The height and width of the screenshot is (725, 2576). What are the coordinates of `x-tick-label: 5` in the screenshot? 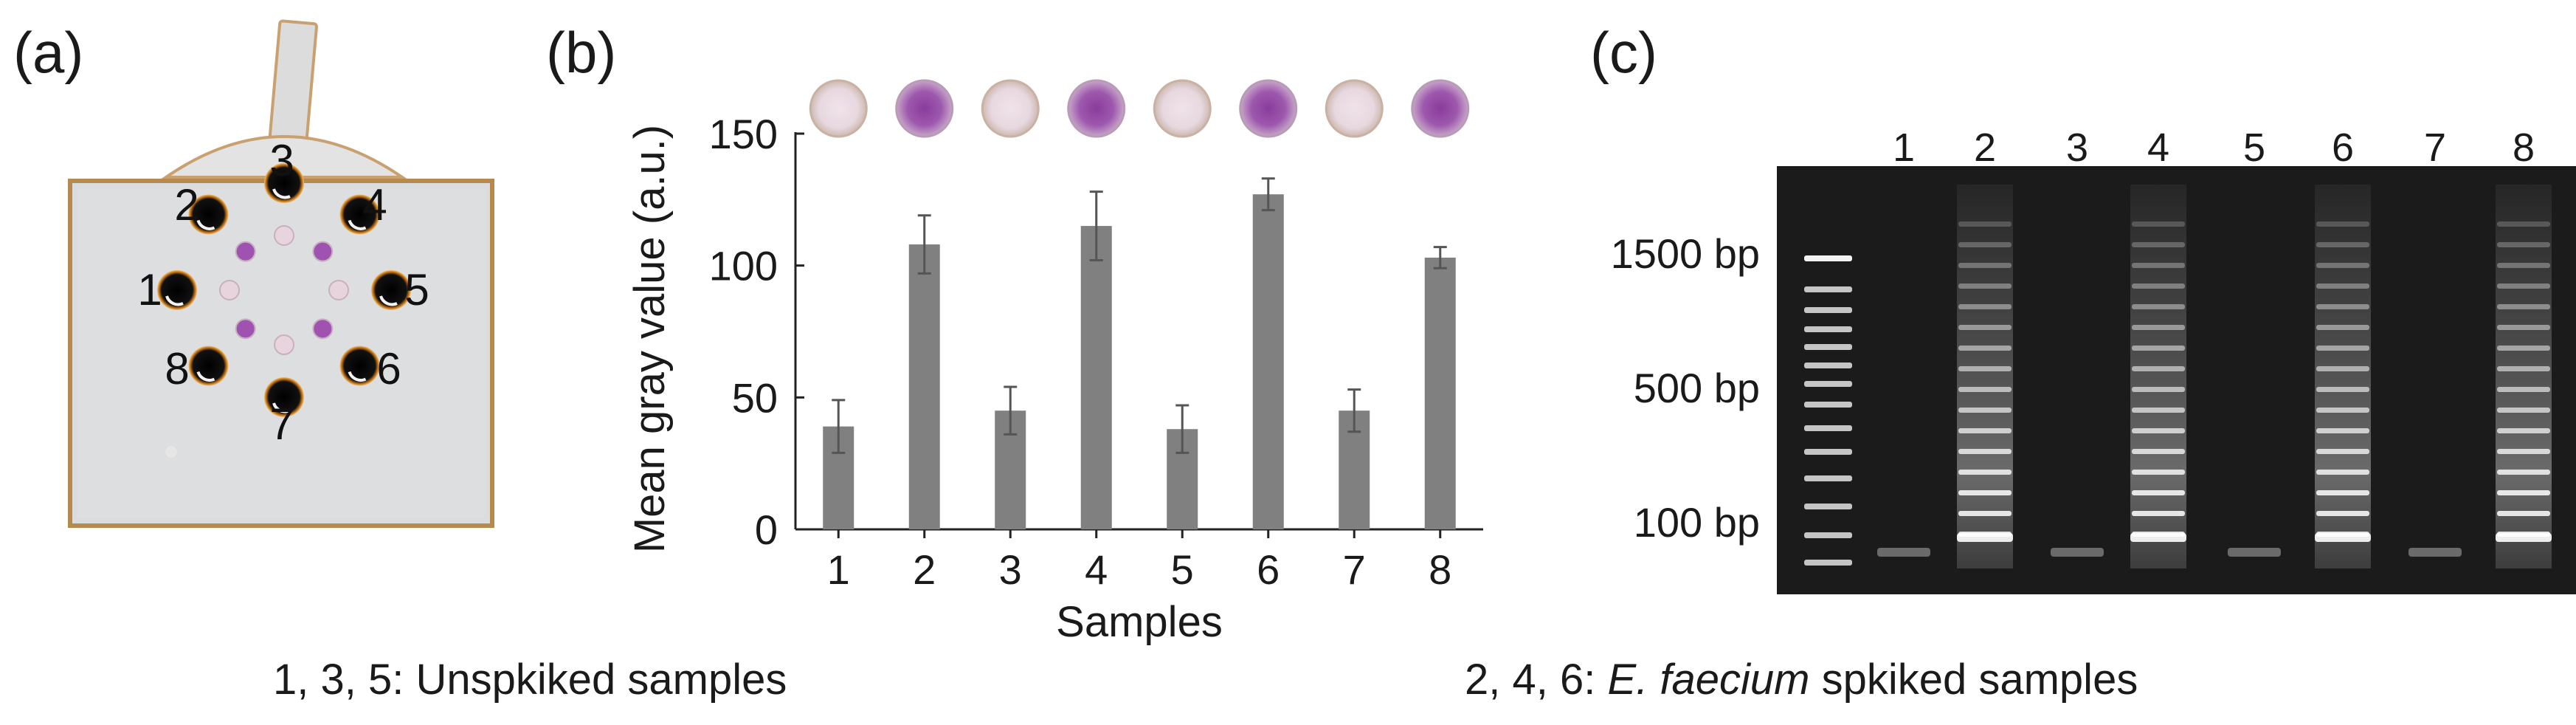 It's located at (1182, 569).